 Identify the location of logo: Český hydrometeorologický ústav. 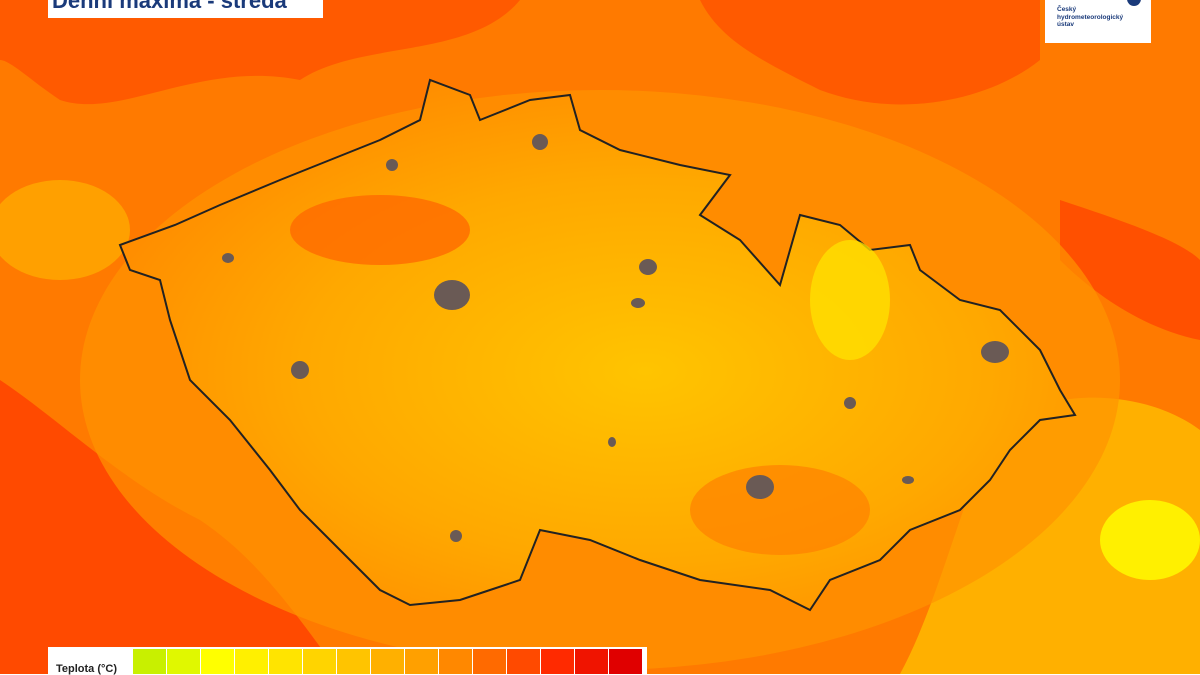
(1098, 21).